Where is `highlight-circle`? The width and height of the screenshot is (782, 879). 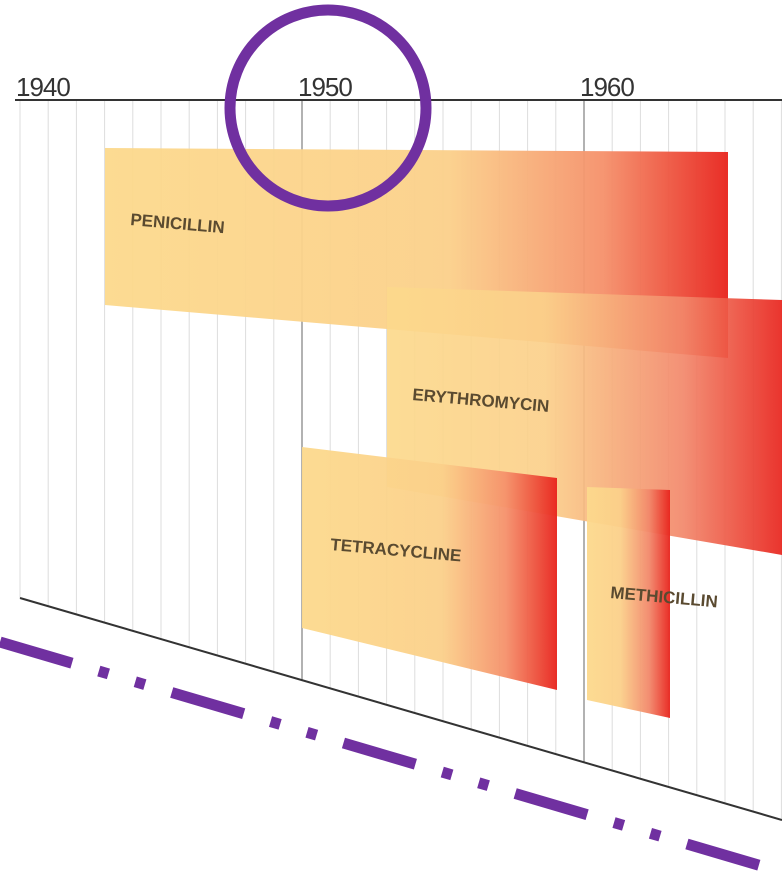
highlight-circle is located at coordinates (328, 108).